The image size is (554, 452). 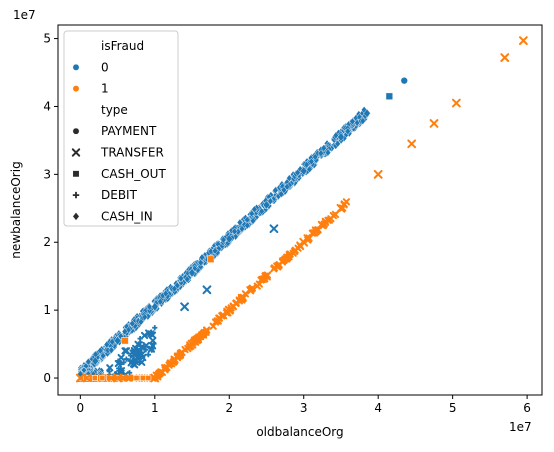 What do you see at coordinates (114, 110) in the screenshot?
I see `legend-title: type` at bounding box center [114, 110].